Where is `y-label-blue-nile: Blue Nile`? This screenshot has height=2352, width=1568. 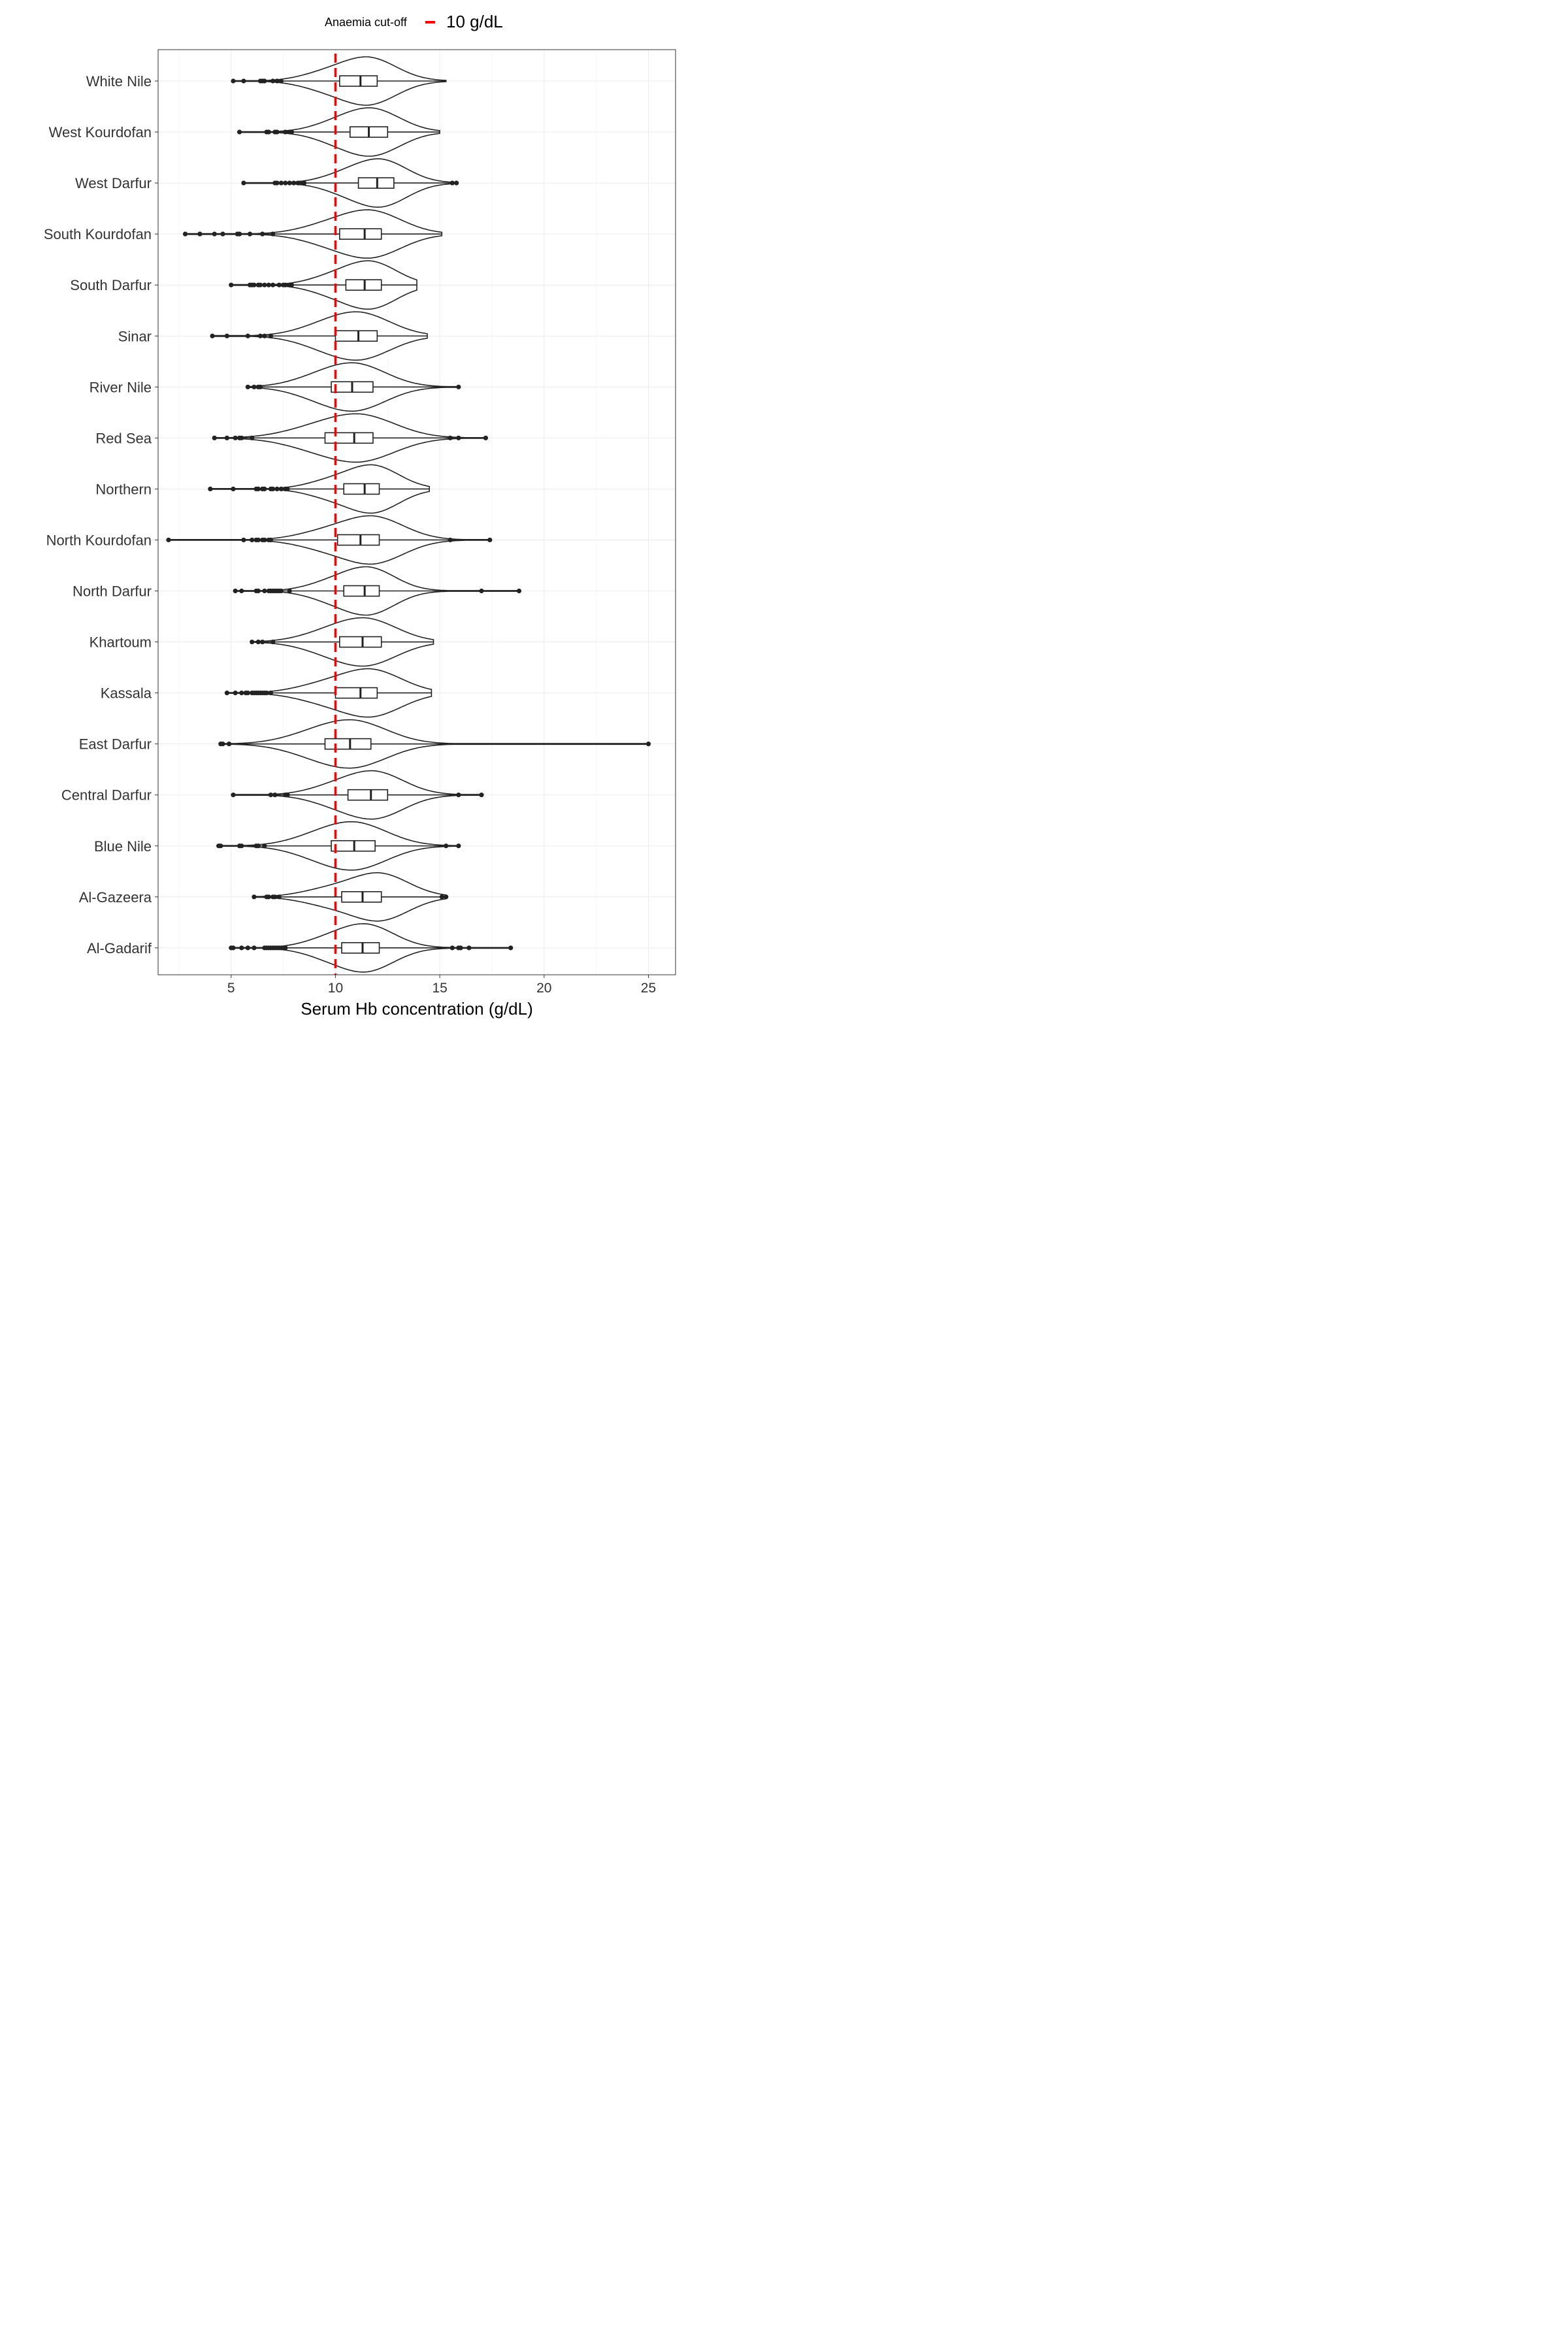
y-label-blue-nile: Blue Nile is located at coordinates (123, 846).